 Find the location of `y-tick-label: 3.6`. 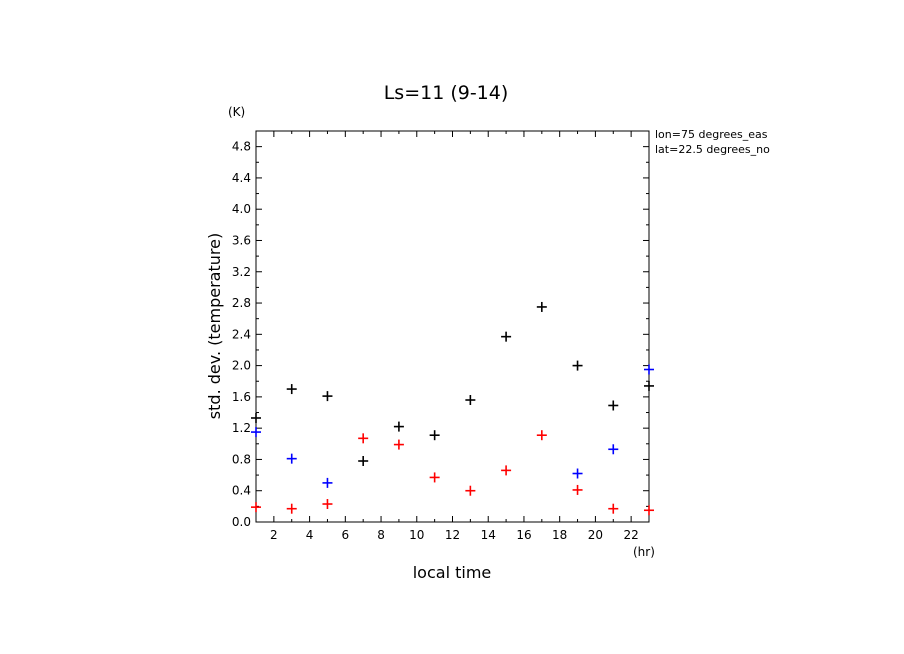

y-tick-label: 3.6 is located at coordinates (241, 240).